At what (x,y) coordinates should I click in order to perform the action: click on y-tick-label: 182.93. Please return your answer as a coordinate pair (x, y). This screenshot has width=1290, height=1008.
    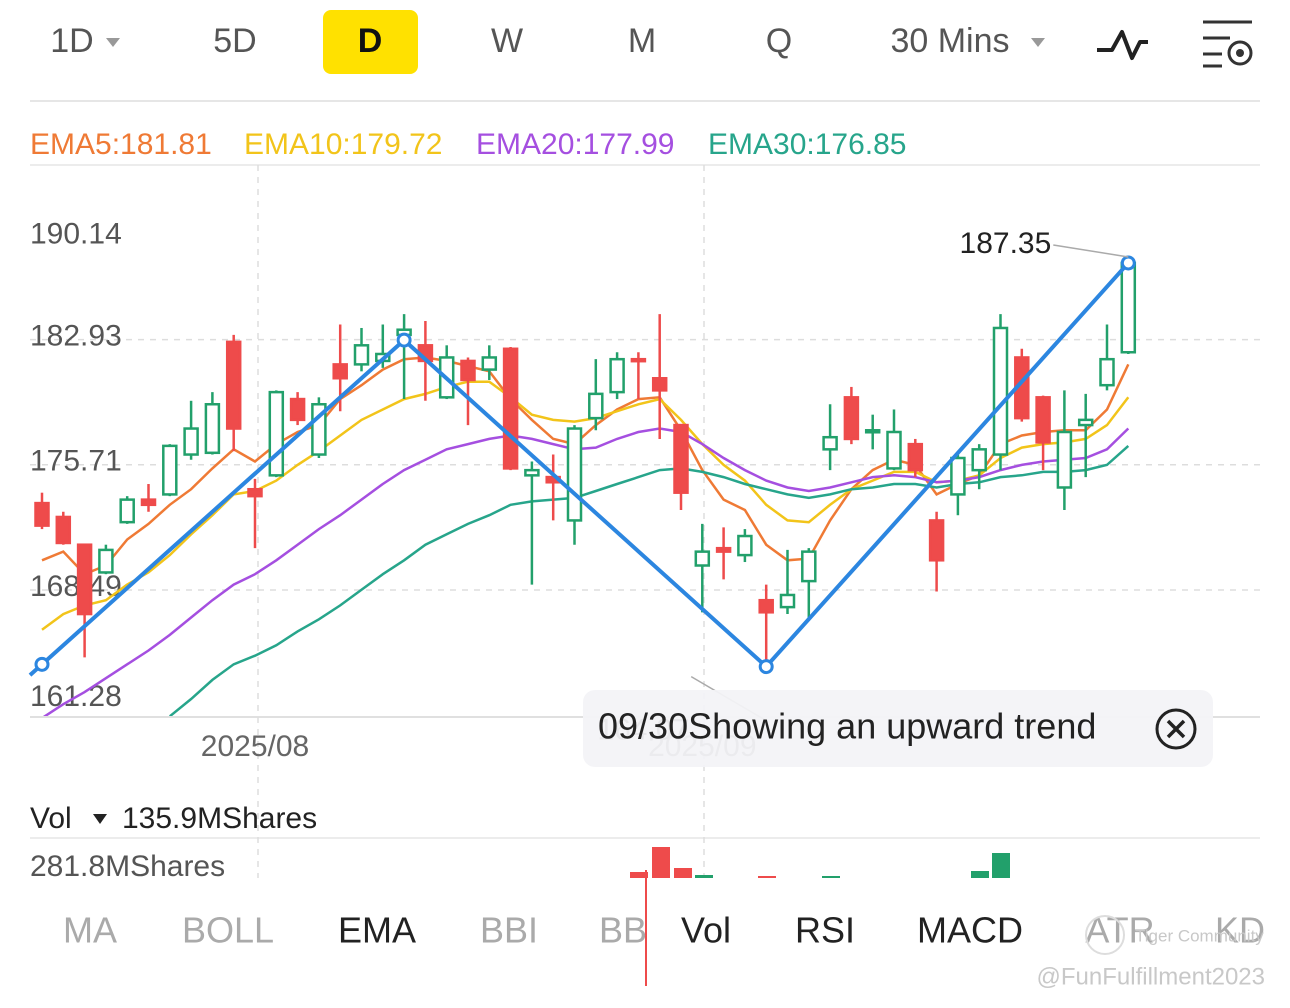
    Looking at the image, I should click on (76, 336).